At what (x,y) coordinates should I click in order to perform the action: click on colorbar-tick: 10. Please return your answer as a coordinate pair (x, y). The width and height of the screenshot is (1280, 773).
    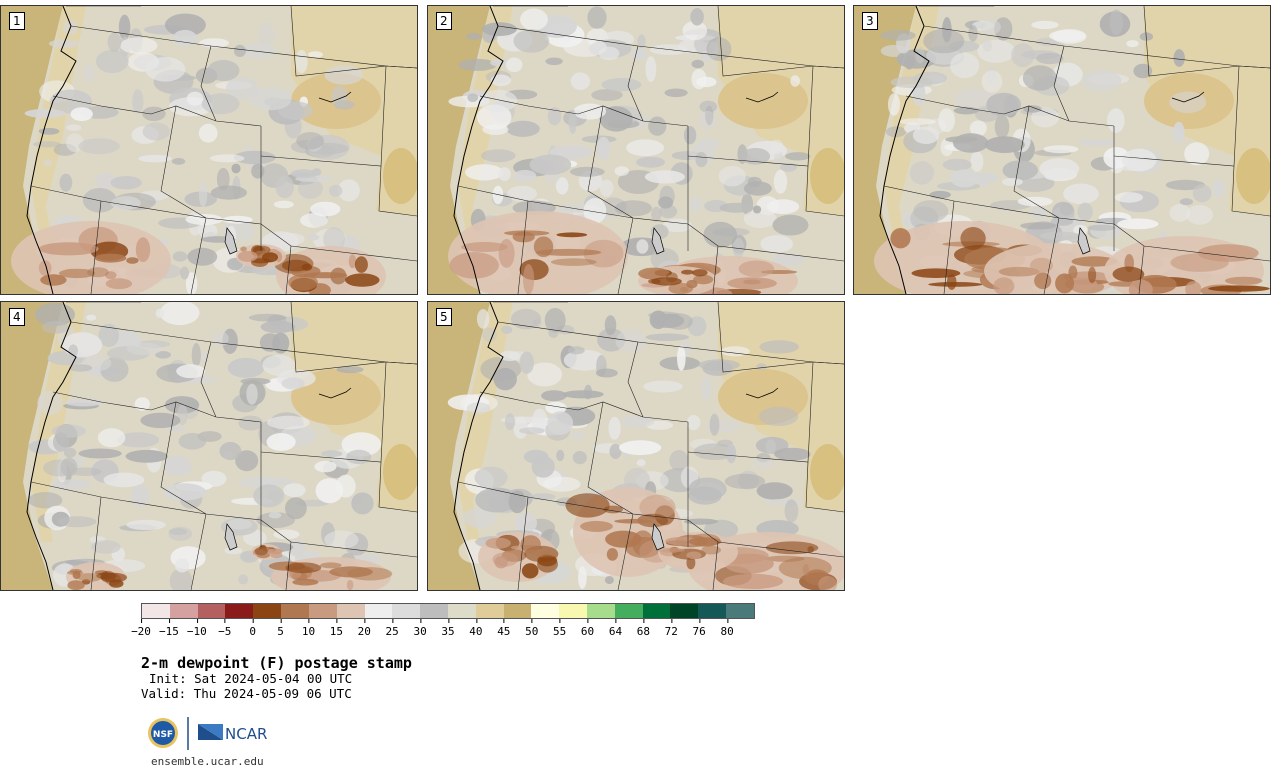
    Looking at the image, I should click on (308, 628).